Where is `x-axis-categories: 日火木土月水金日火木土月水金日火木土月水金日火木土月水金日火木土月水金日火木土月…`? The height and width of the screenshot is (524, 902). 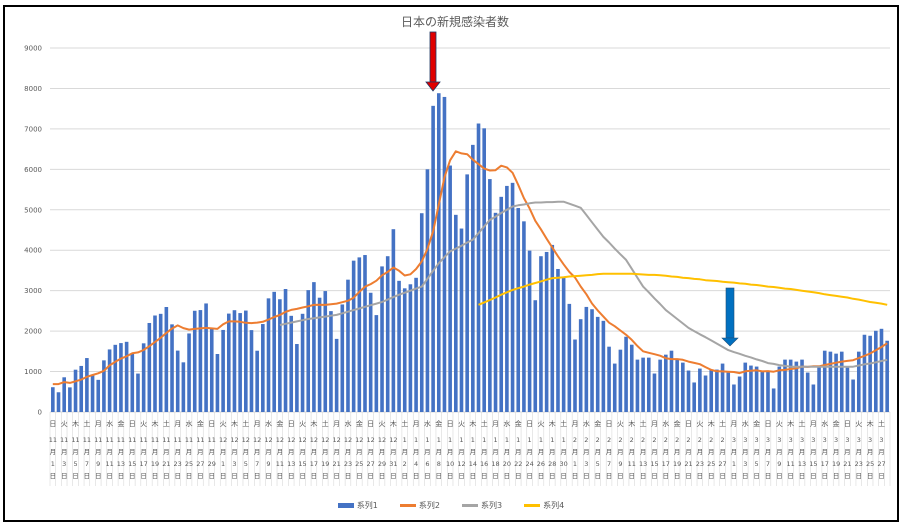
x-axis-categories: 日火木土月水金日火木土月水金日火木土月水金日火木土月水金日火木土月水金日火木土月… is located at coordinates (470, 449).